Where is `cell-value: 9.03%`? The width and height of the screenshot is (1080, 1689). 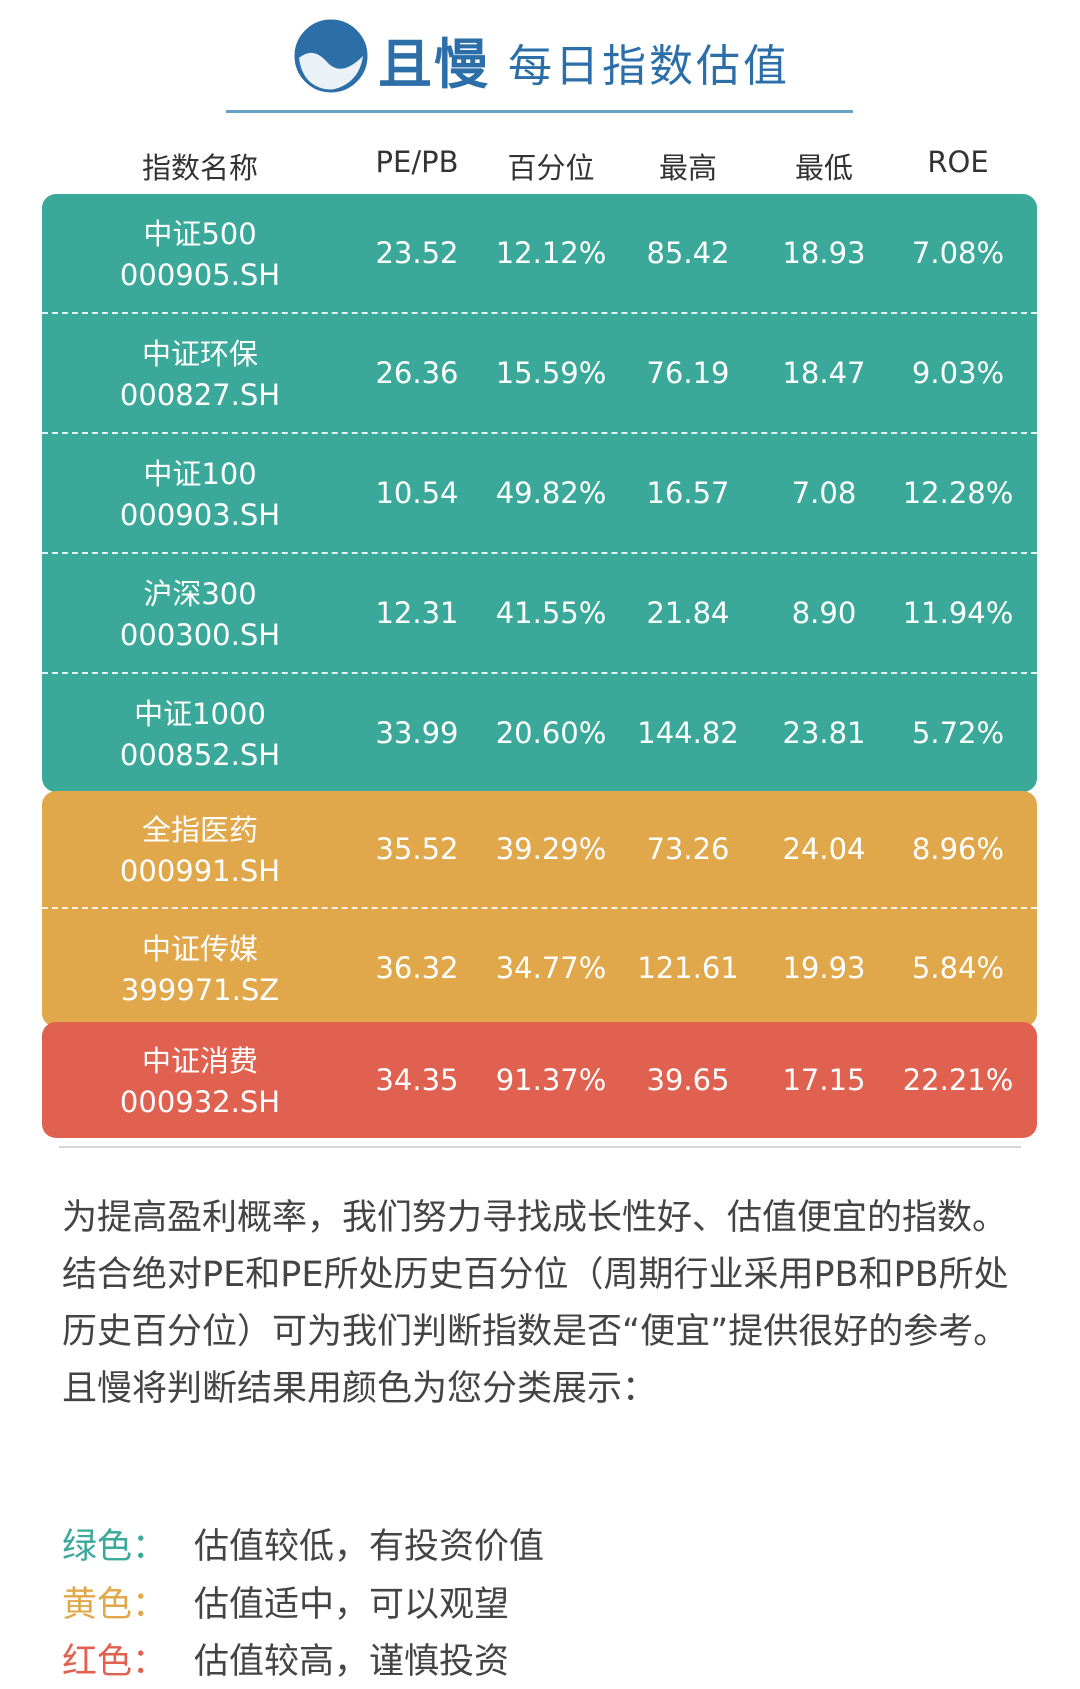
cell-value: 9.03% is located at coordinates (958, 373).